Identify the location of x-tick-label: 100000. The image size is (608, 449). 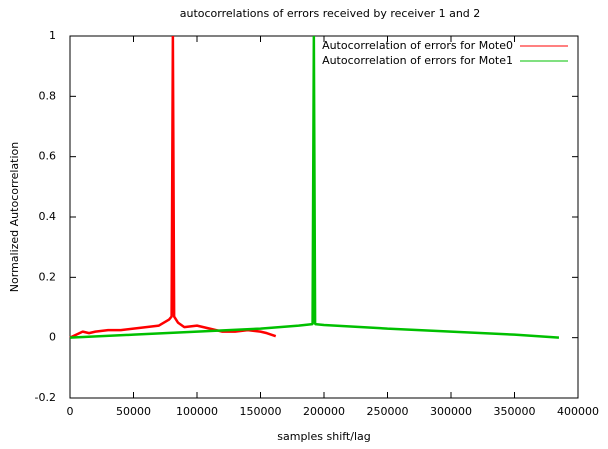
(197, 411).